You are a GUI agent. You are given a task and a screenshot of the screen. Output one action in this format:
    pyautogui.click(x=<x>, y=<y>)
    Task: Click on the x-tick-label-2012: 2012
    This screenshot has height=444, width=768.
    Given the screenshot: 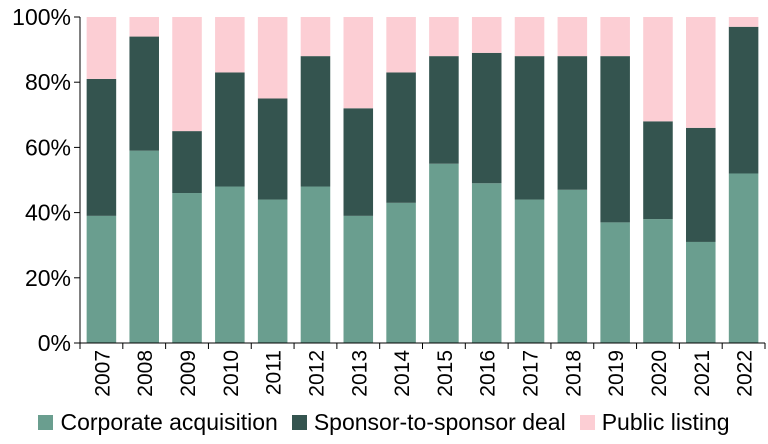 What is the action you would take?
    pyautogui.click(x=316, y=373)
    